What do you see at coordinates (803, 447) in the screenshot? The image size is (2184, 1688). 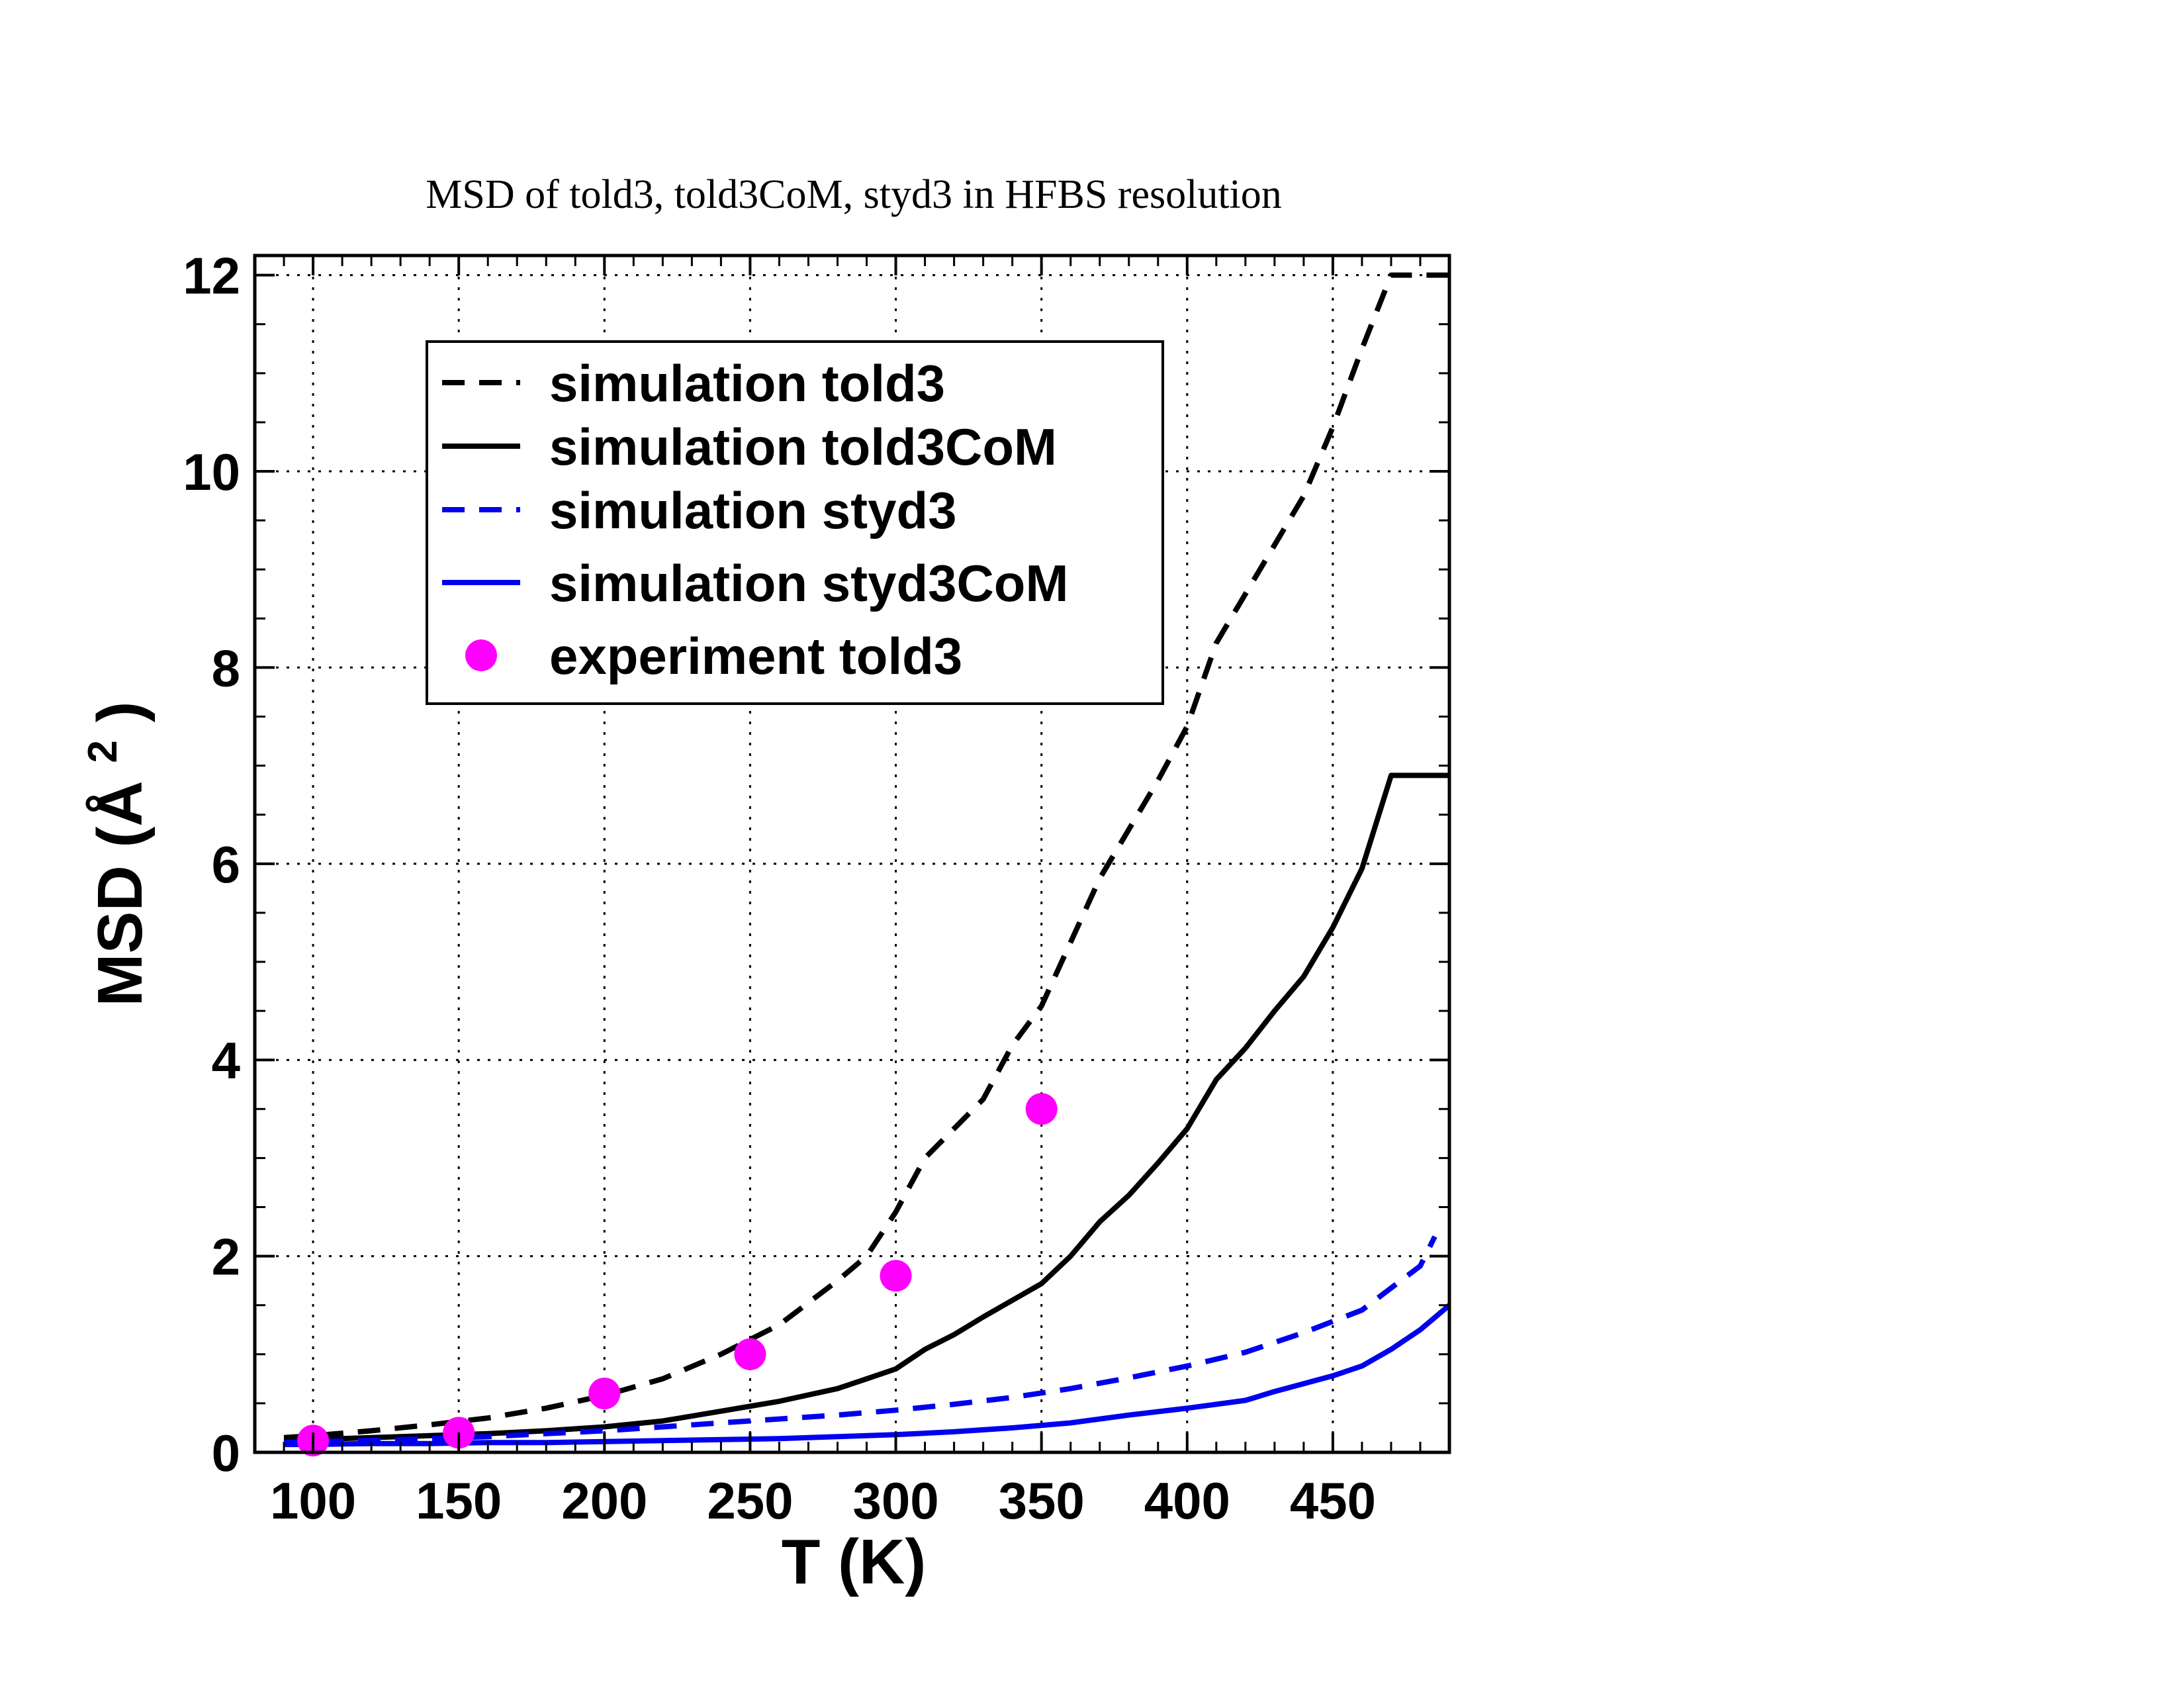 I see `legend-label-simulation-told3com: simulation told3CoM` at bounding box center [803, 447].